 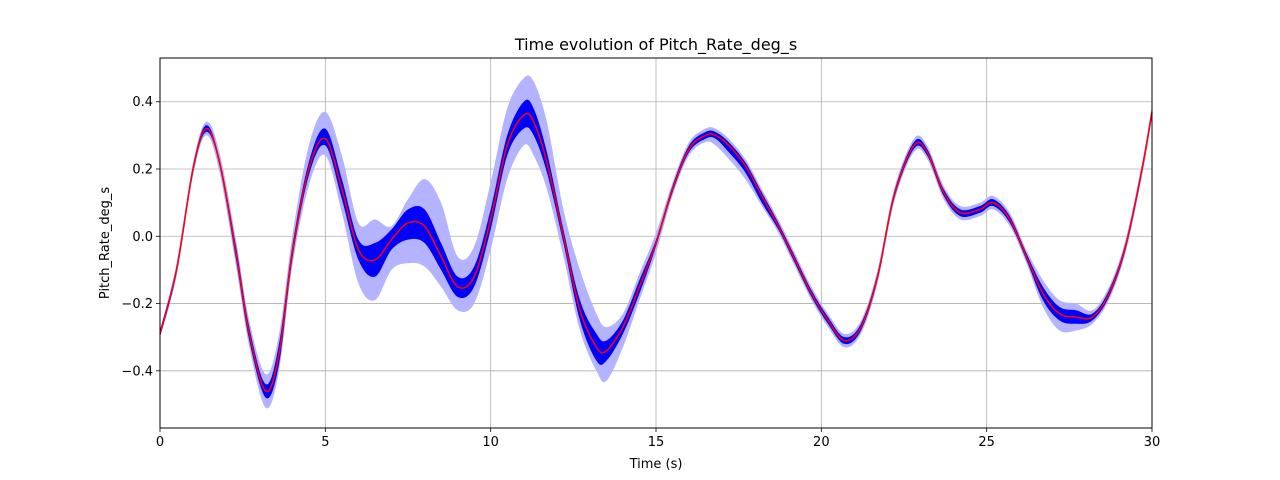 What do you see at coordinates (160, 442) in the screenshot?
I see `x-tick-label: 0` at bounding box center [160, 442].